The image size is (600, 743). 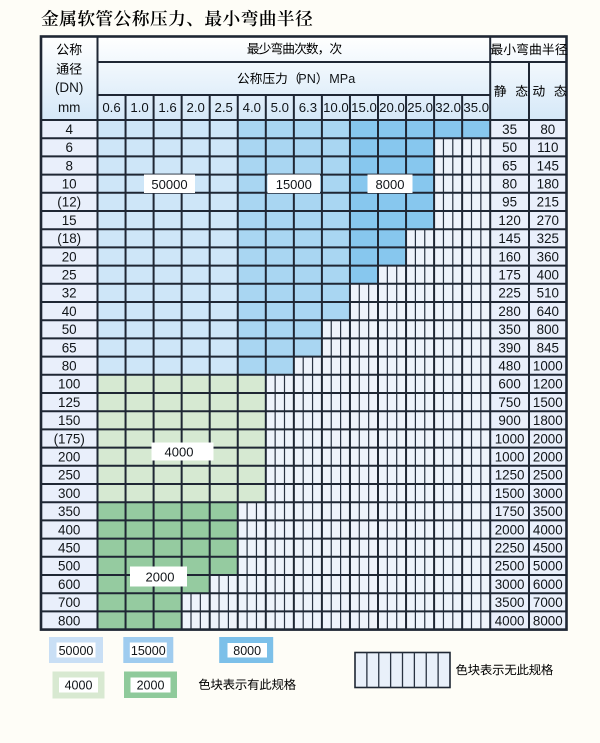 What do you see at coordinates (509, 202) in the screenshot?
I see `svg-text: 95` at bounding box center [509, 202].